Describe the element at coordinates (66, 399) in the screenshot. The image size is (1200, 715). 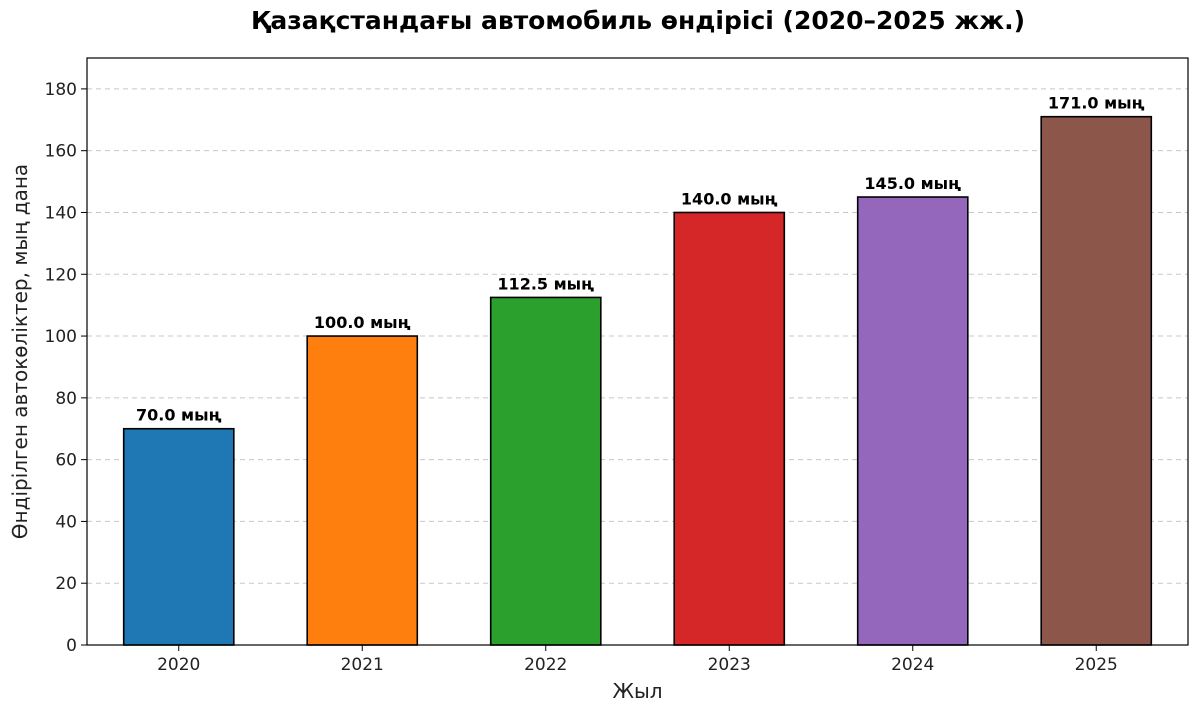
I see `y-tick-label: 80` at that location.